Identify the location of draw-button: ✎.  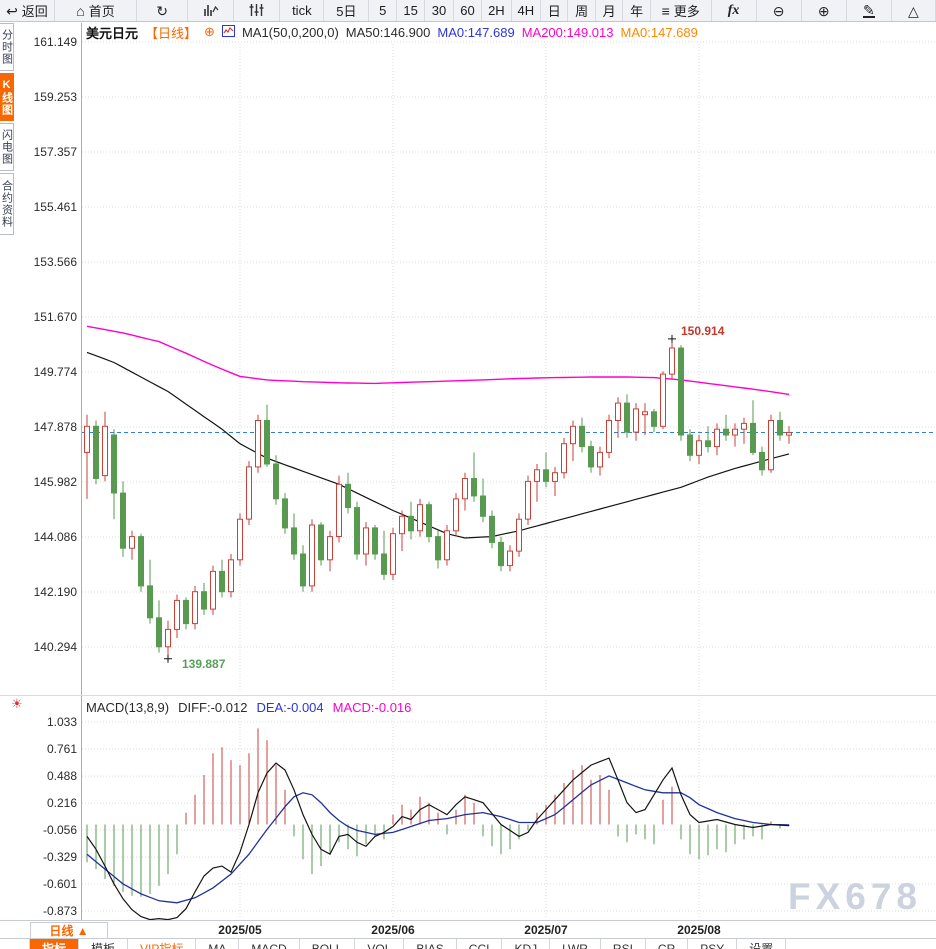
(869, 10).